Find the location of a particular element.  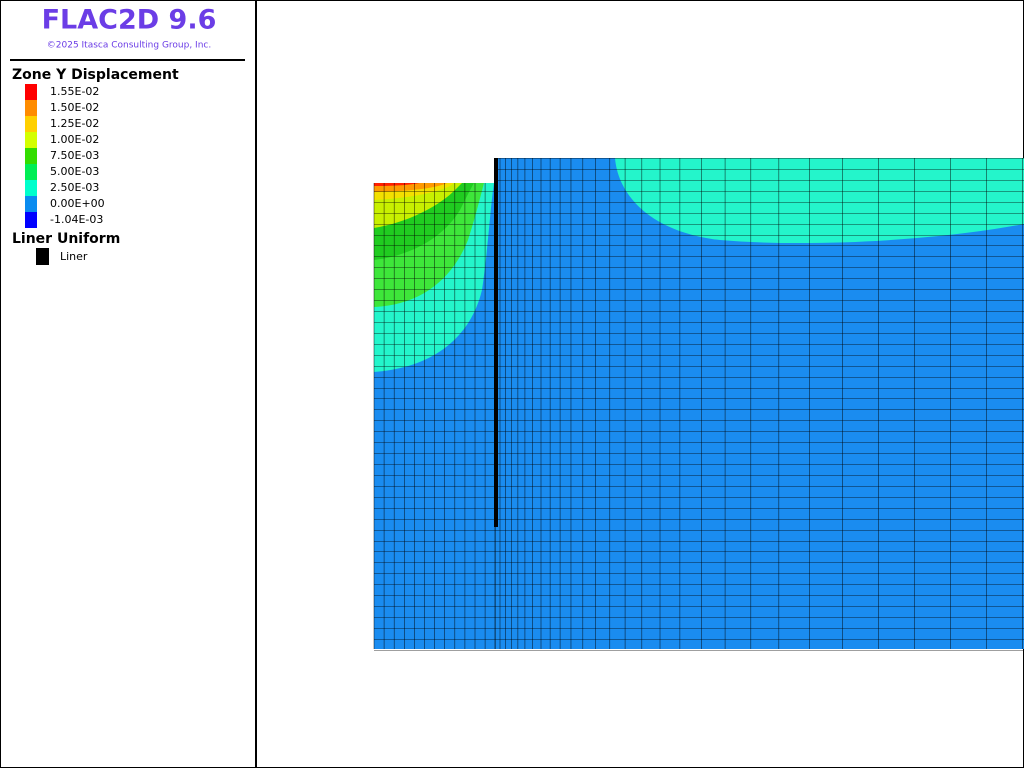

legend-label: 0.00E+00 is located at coordinates (77, 203).